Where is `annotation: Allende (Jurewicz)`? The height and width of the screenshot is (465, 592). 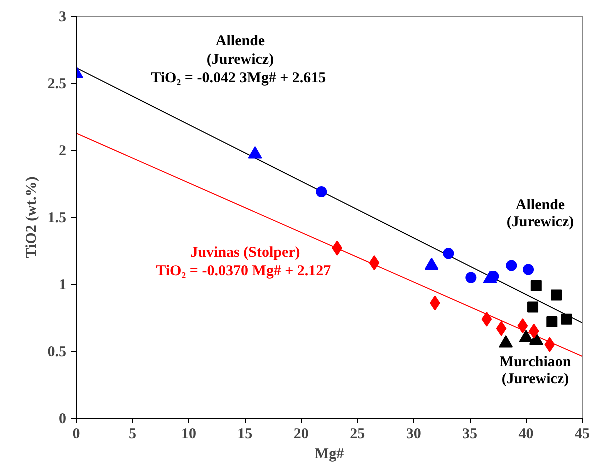 annotation: Allende (Jurewicz) is located at coordinates (540, 214).